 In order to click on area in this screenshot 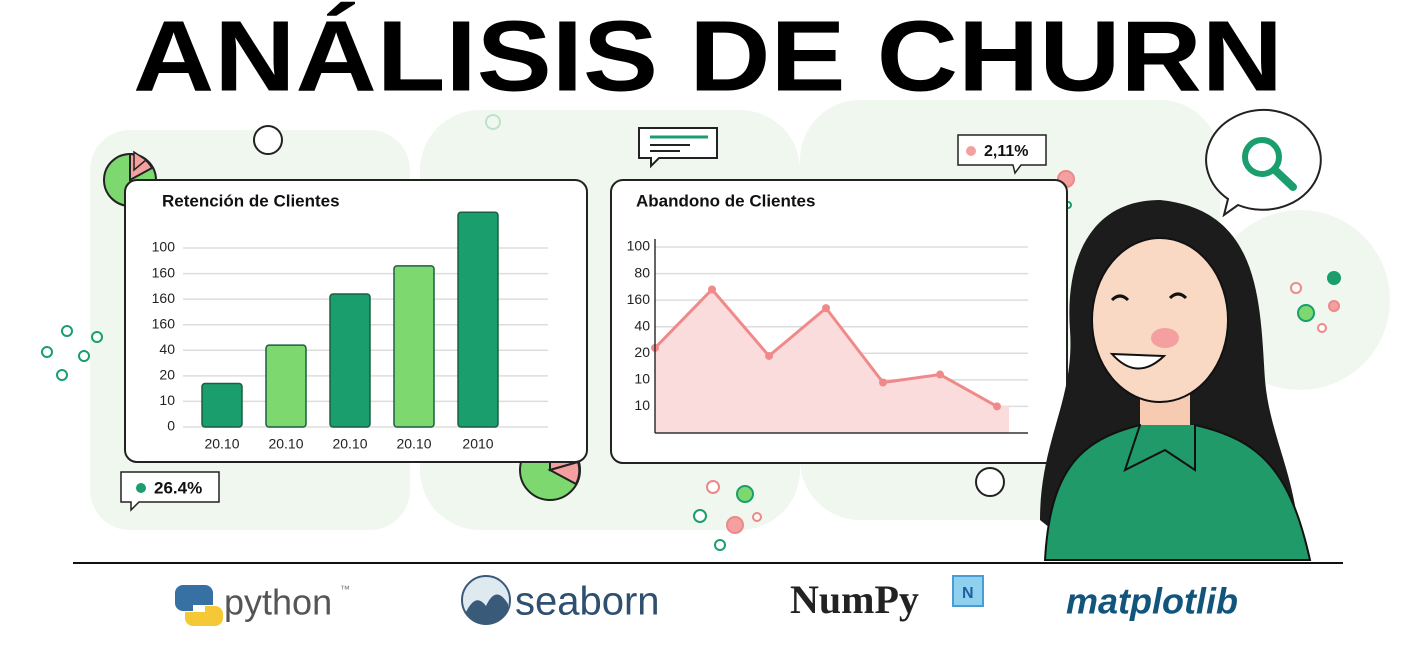, I will do `click(832, 361)`.